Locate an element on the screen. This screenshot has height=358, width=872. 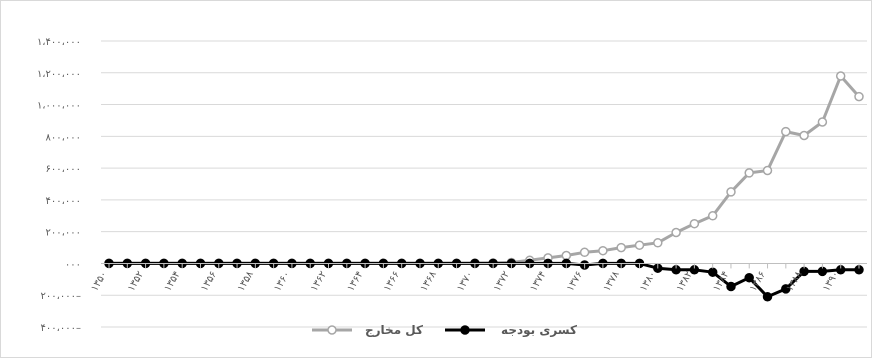
legend-label-budget-deficit: کسری بودجه is located at coordinates (539, 330).